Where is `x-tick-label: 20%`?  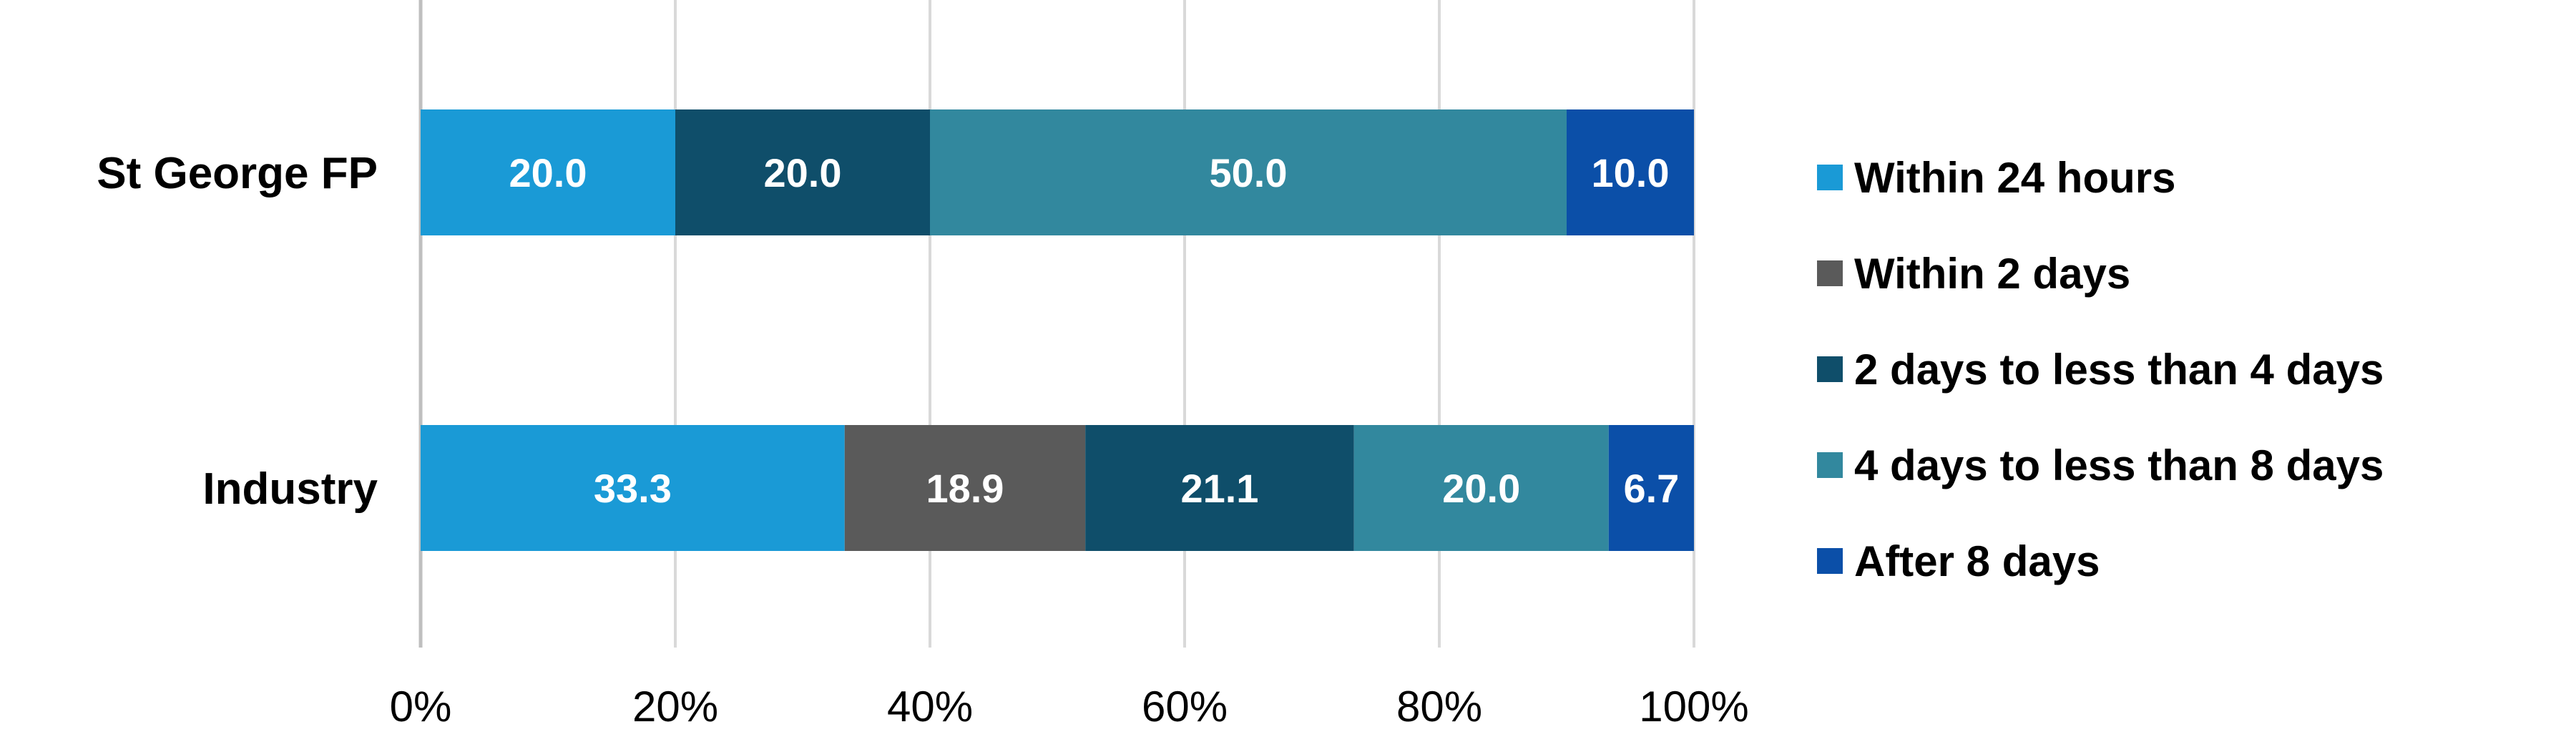 x-tick-label: 20% is located at coordinates (675, 707).